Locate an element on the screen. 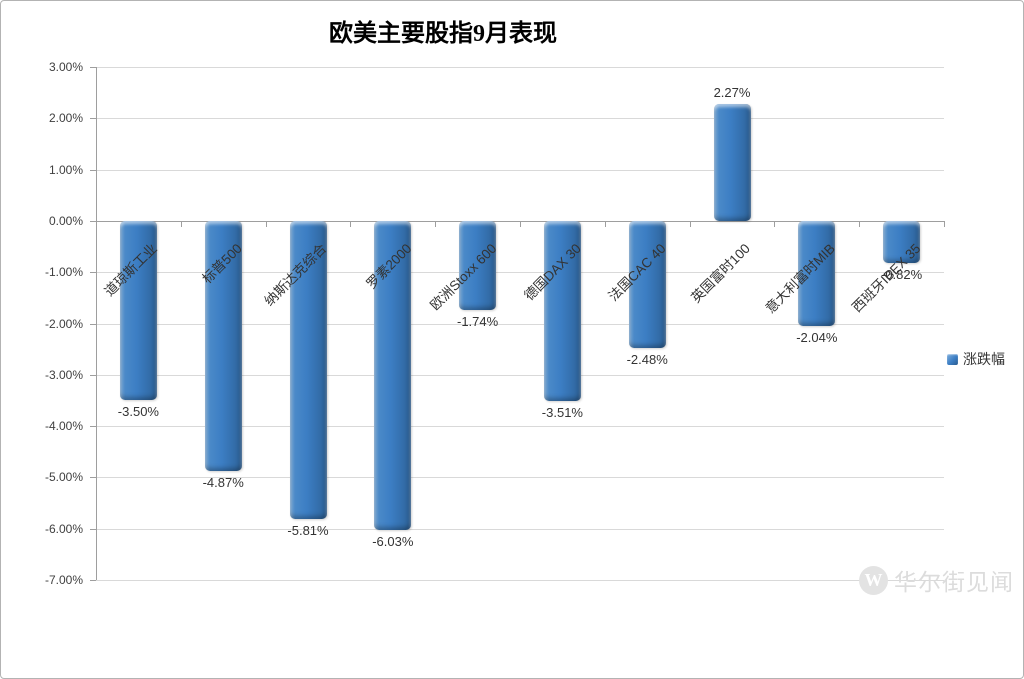  y-axis-tick-label: 1.00% is located at coordinates (65, 169).